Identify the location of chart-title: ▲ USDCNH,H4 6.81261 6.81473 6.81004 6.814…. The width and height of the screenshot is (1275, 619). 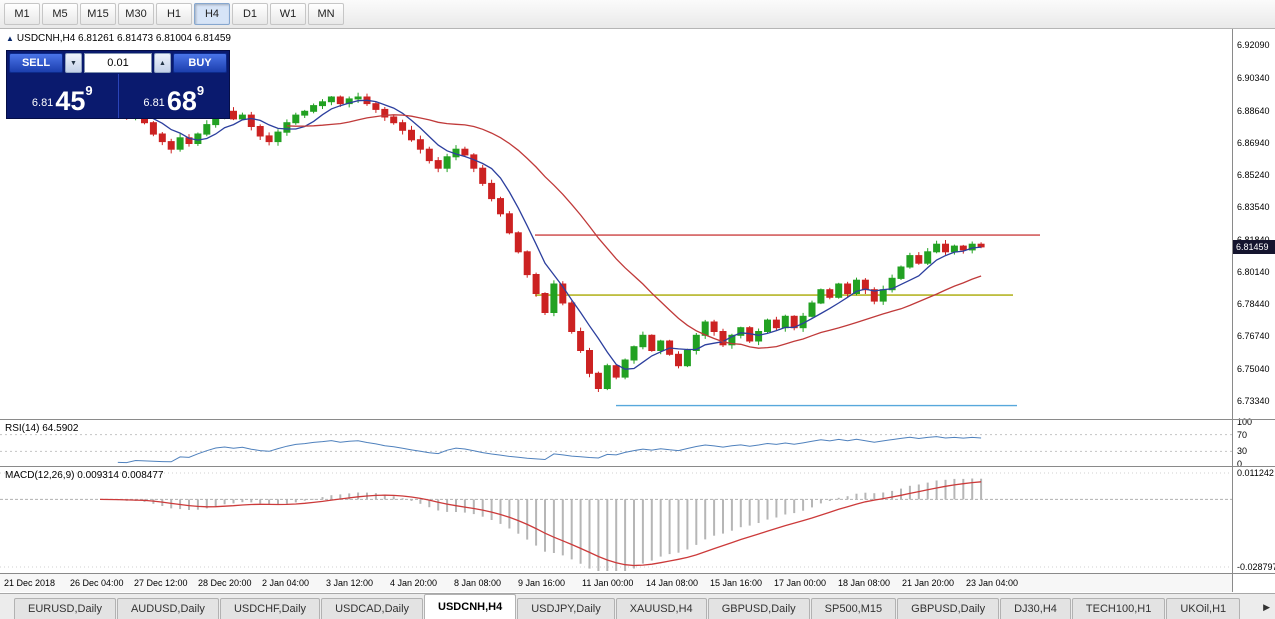
(118, 38).